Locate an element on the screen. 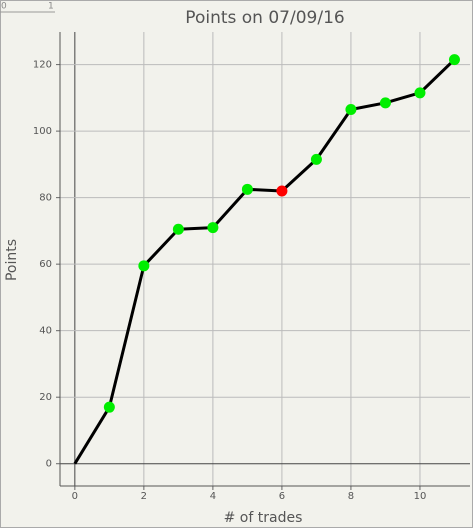 The width and height of the screenshot is (473, 528). x-tick-label: 8 is located at coordinates (351, 496).